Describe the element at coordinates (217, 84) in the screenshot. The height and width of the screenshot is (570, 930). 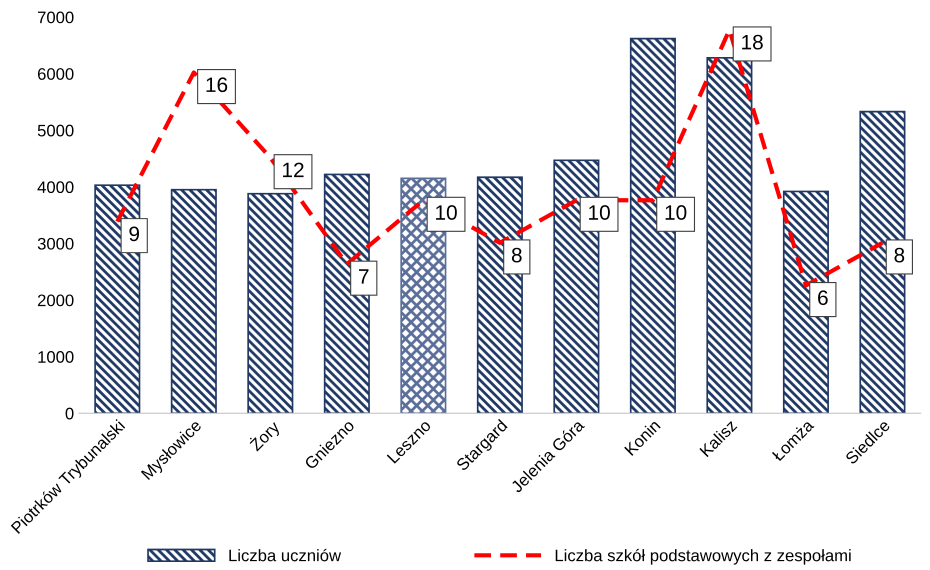
I see `data-label: 16` at that location.